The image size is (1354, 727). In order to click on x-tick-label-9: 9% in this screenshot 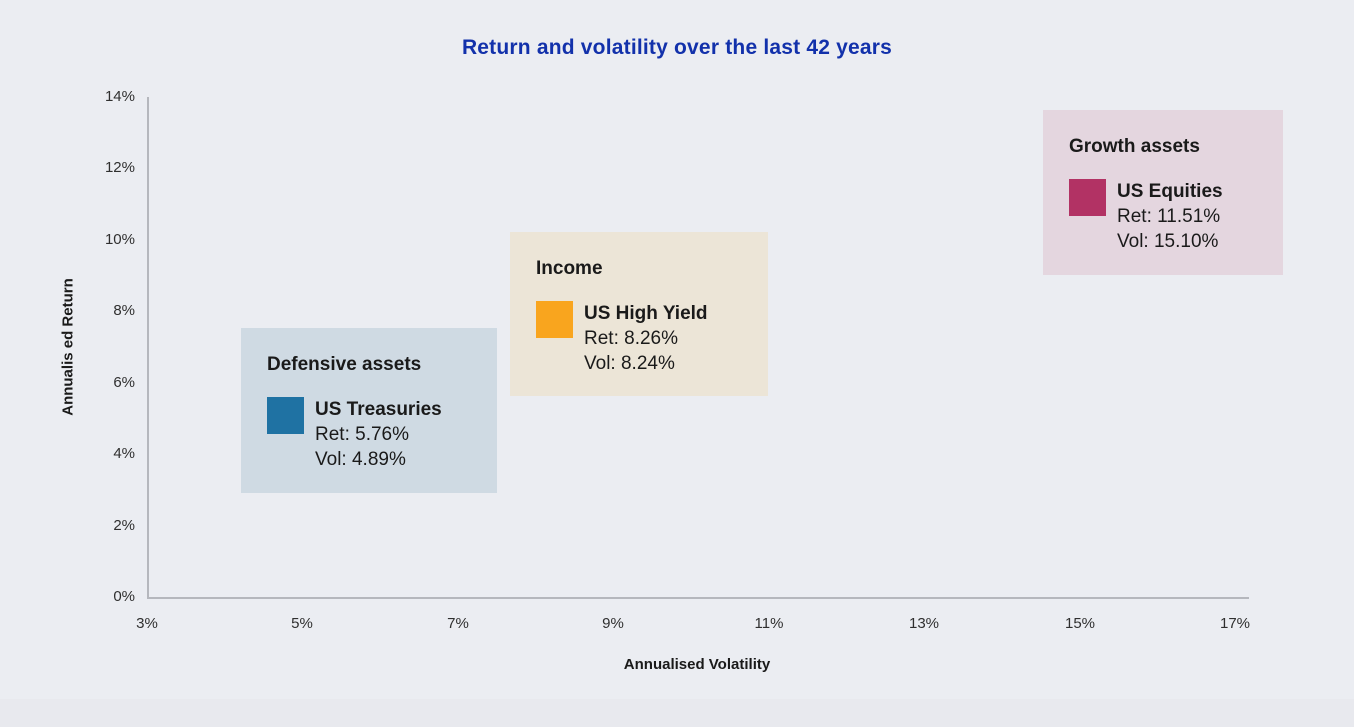, I will do `click(613, 623)`.